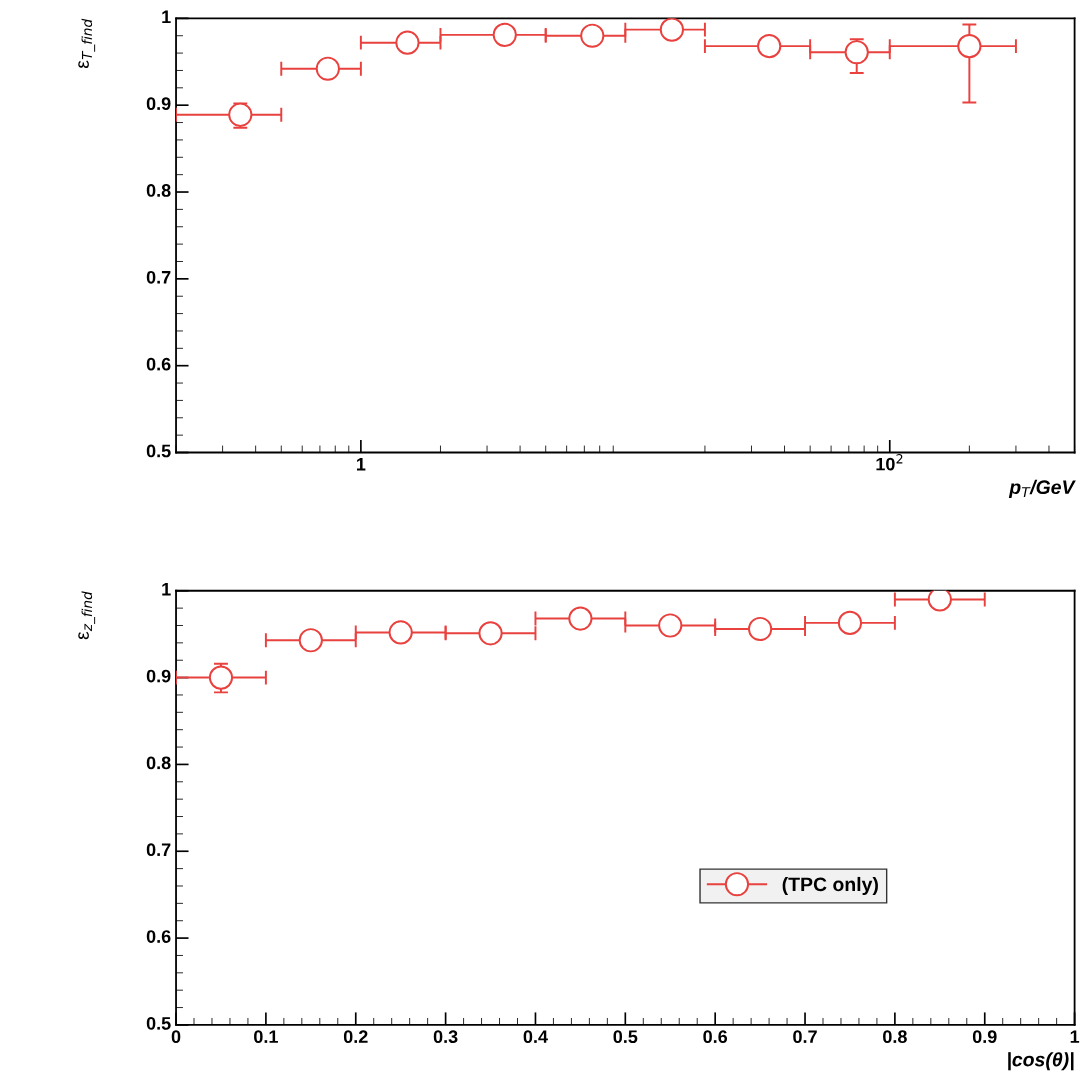  I want to click on x-tick-label: 0.8, so click(895, 1037).